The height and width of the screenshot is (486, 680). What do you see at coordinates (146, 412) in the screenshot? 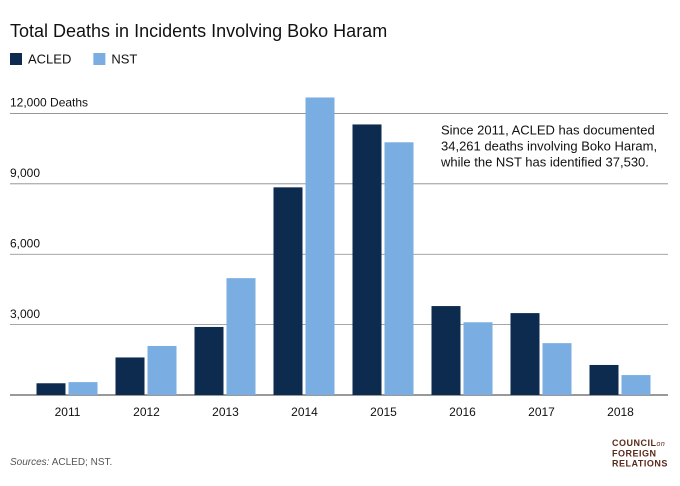
I see `x-tick-label: 2012` at bounding box center [146, 412].